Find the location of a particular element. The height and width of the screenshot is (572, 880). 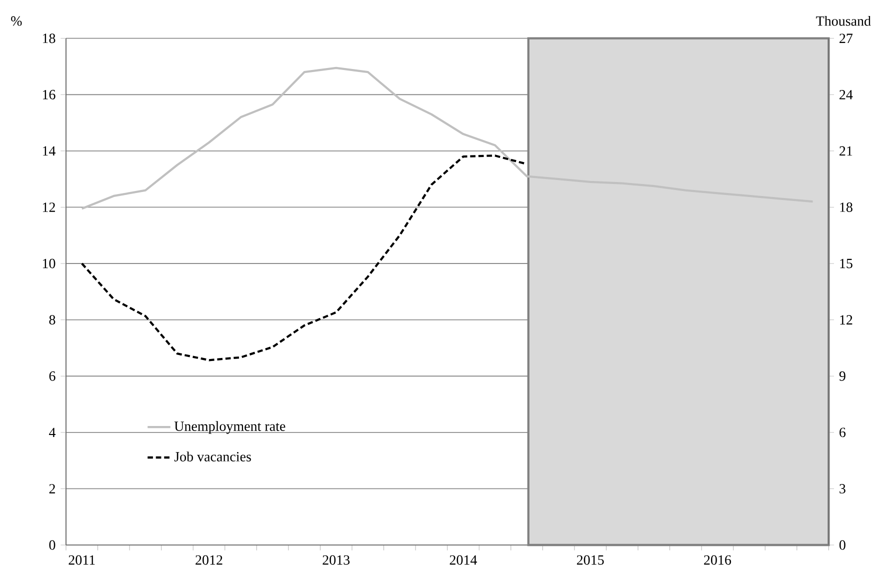

y2-tick-label: 6 is located at coordinates (843, 433).